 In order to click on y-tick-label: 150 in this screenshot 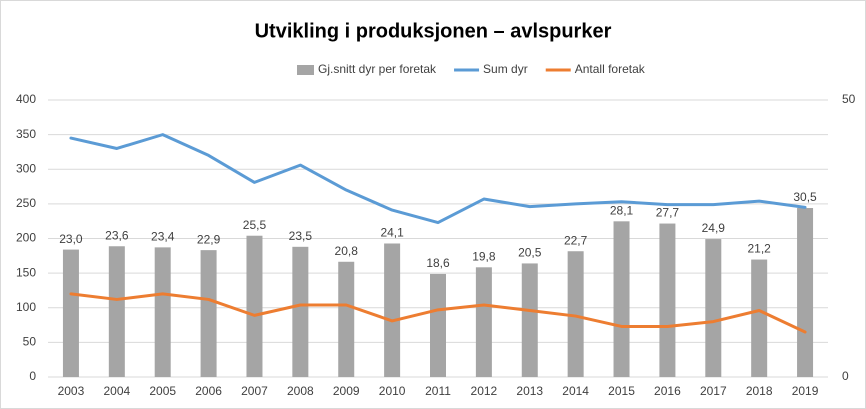, I will do `click(26, 272)`.